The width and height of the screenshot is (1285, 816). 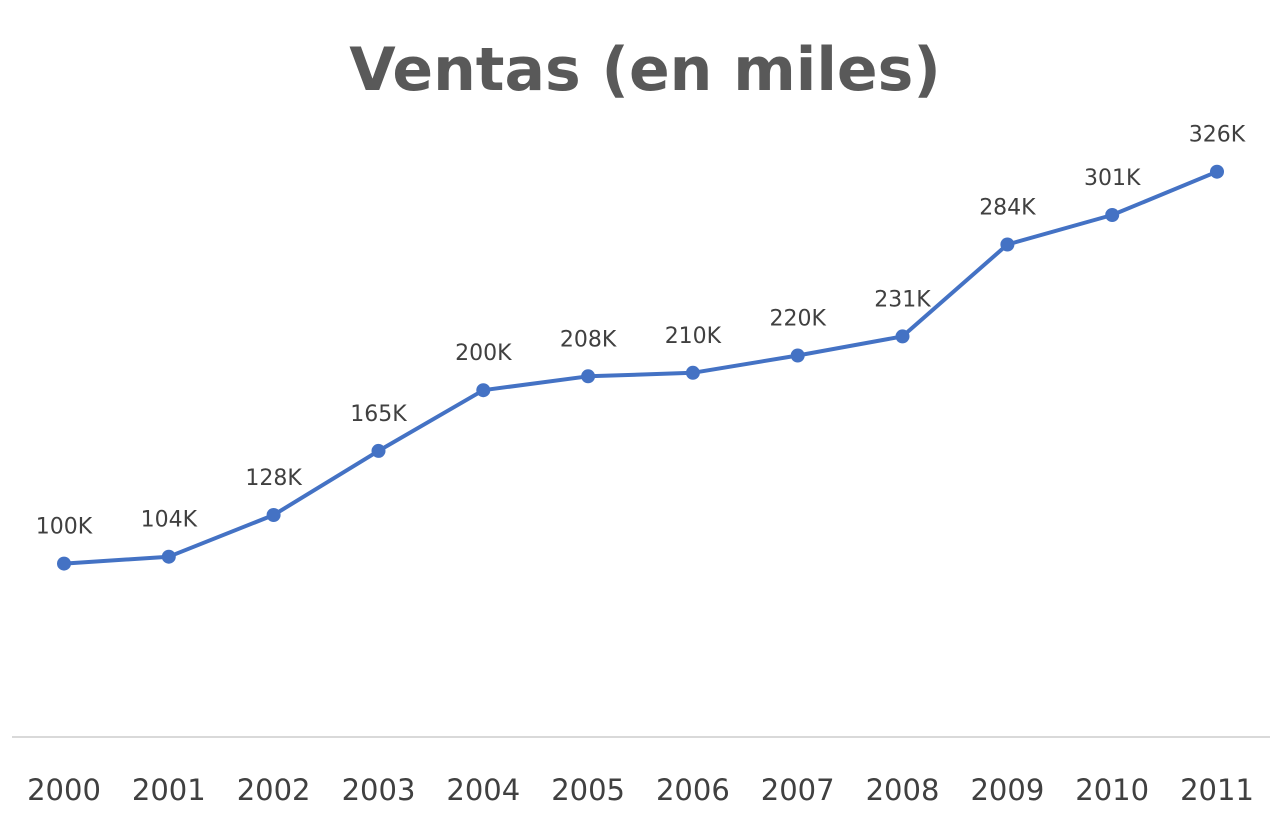 I want to click on data-label-2001: 104K, so click(x=169, y=520).